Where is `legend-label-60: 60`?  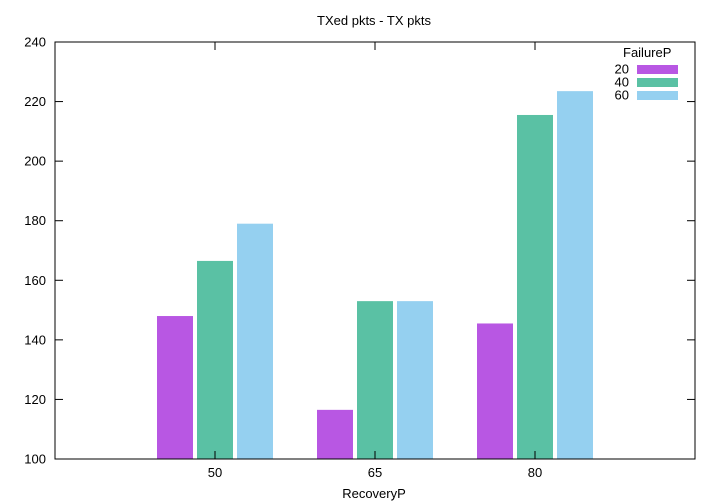
legend-label-60: 60 is located at coordinates (622, 95).